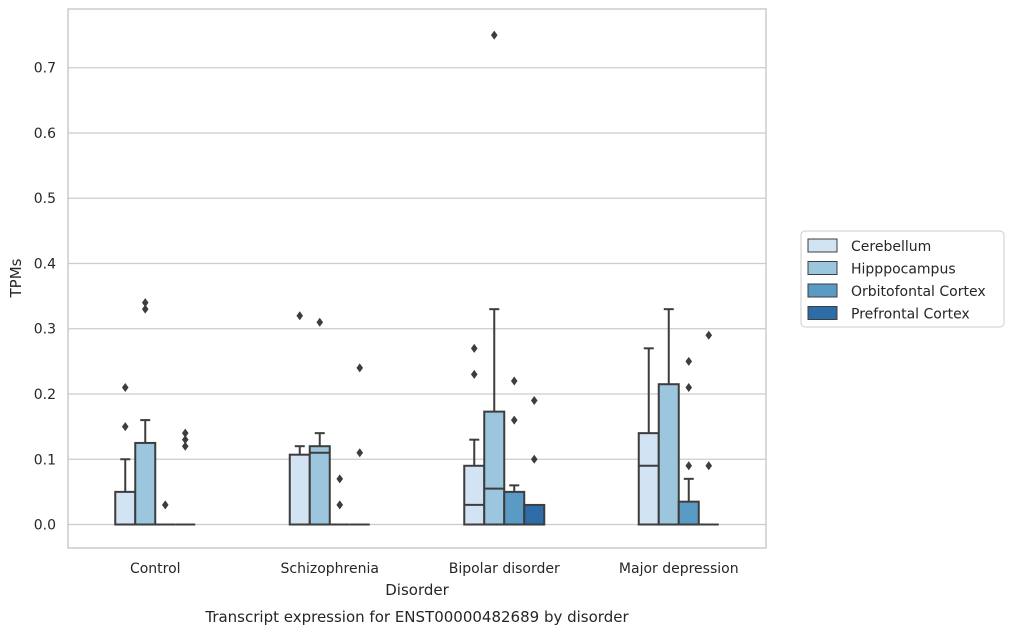 The height and width of the screenshot is (634, 1014). I want to click on legend-box, so click(902, 279).